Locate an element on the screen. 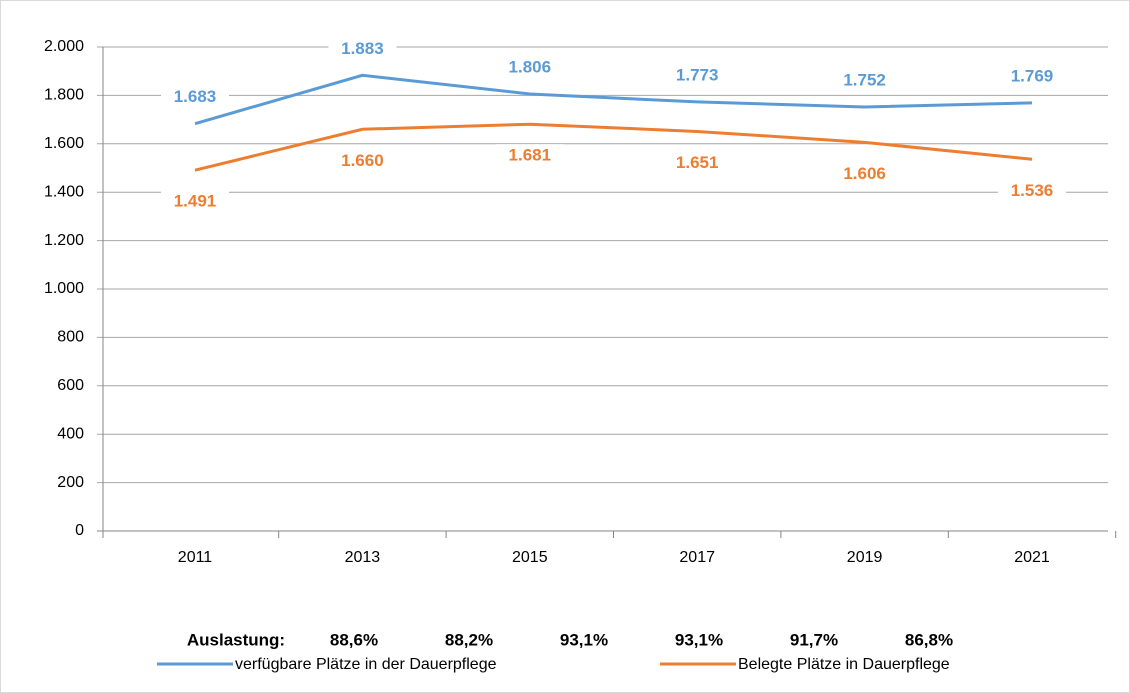 This screenshot has height=693, width=1130. y-tick-label: 800 is located at coordinates (70, 337).